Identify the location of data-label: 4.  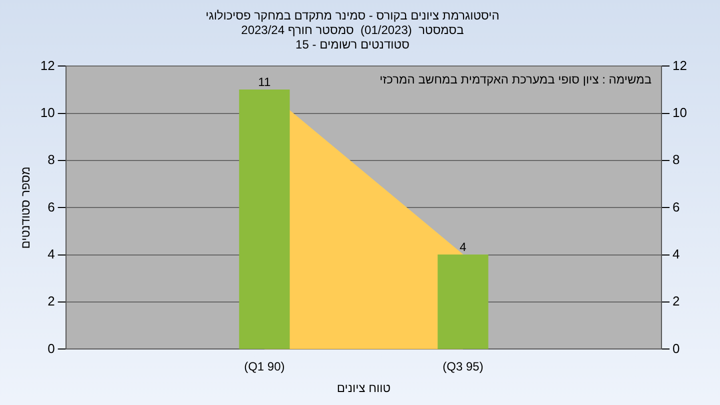
(463, 247).